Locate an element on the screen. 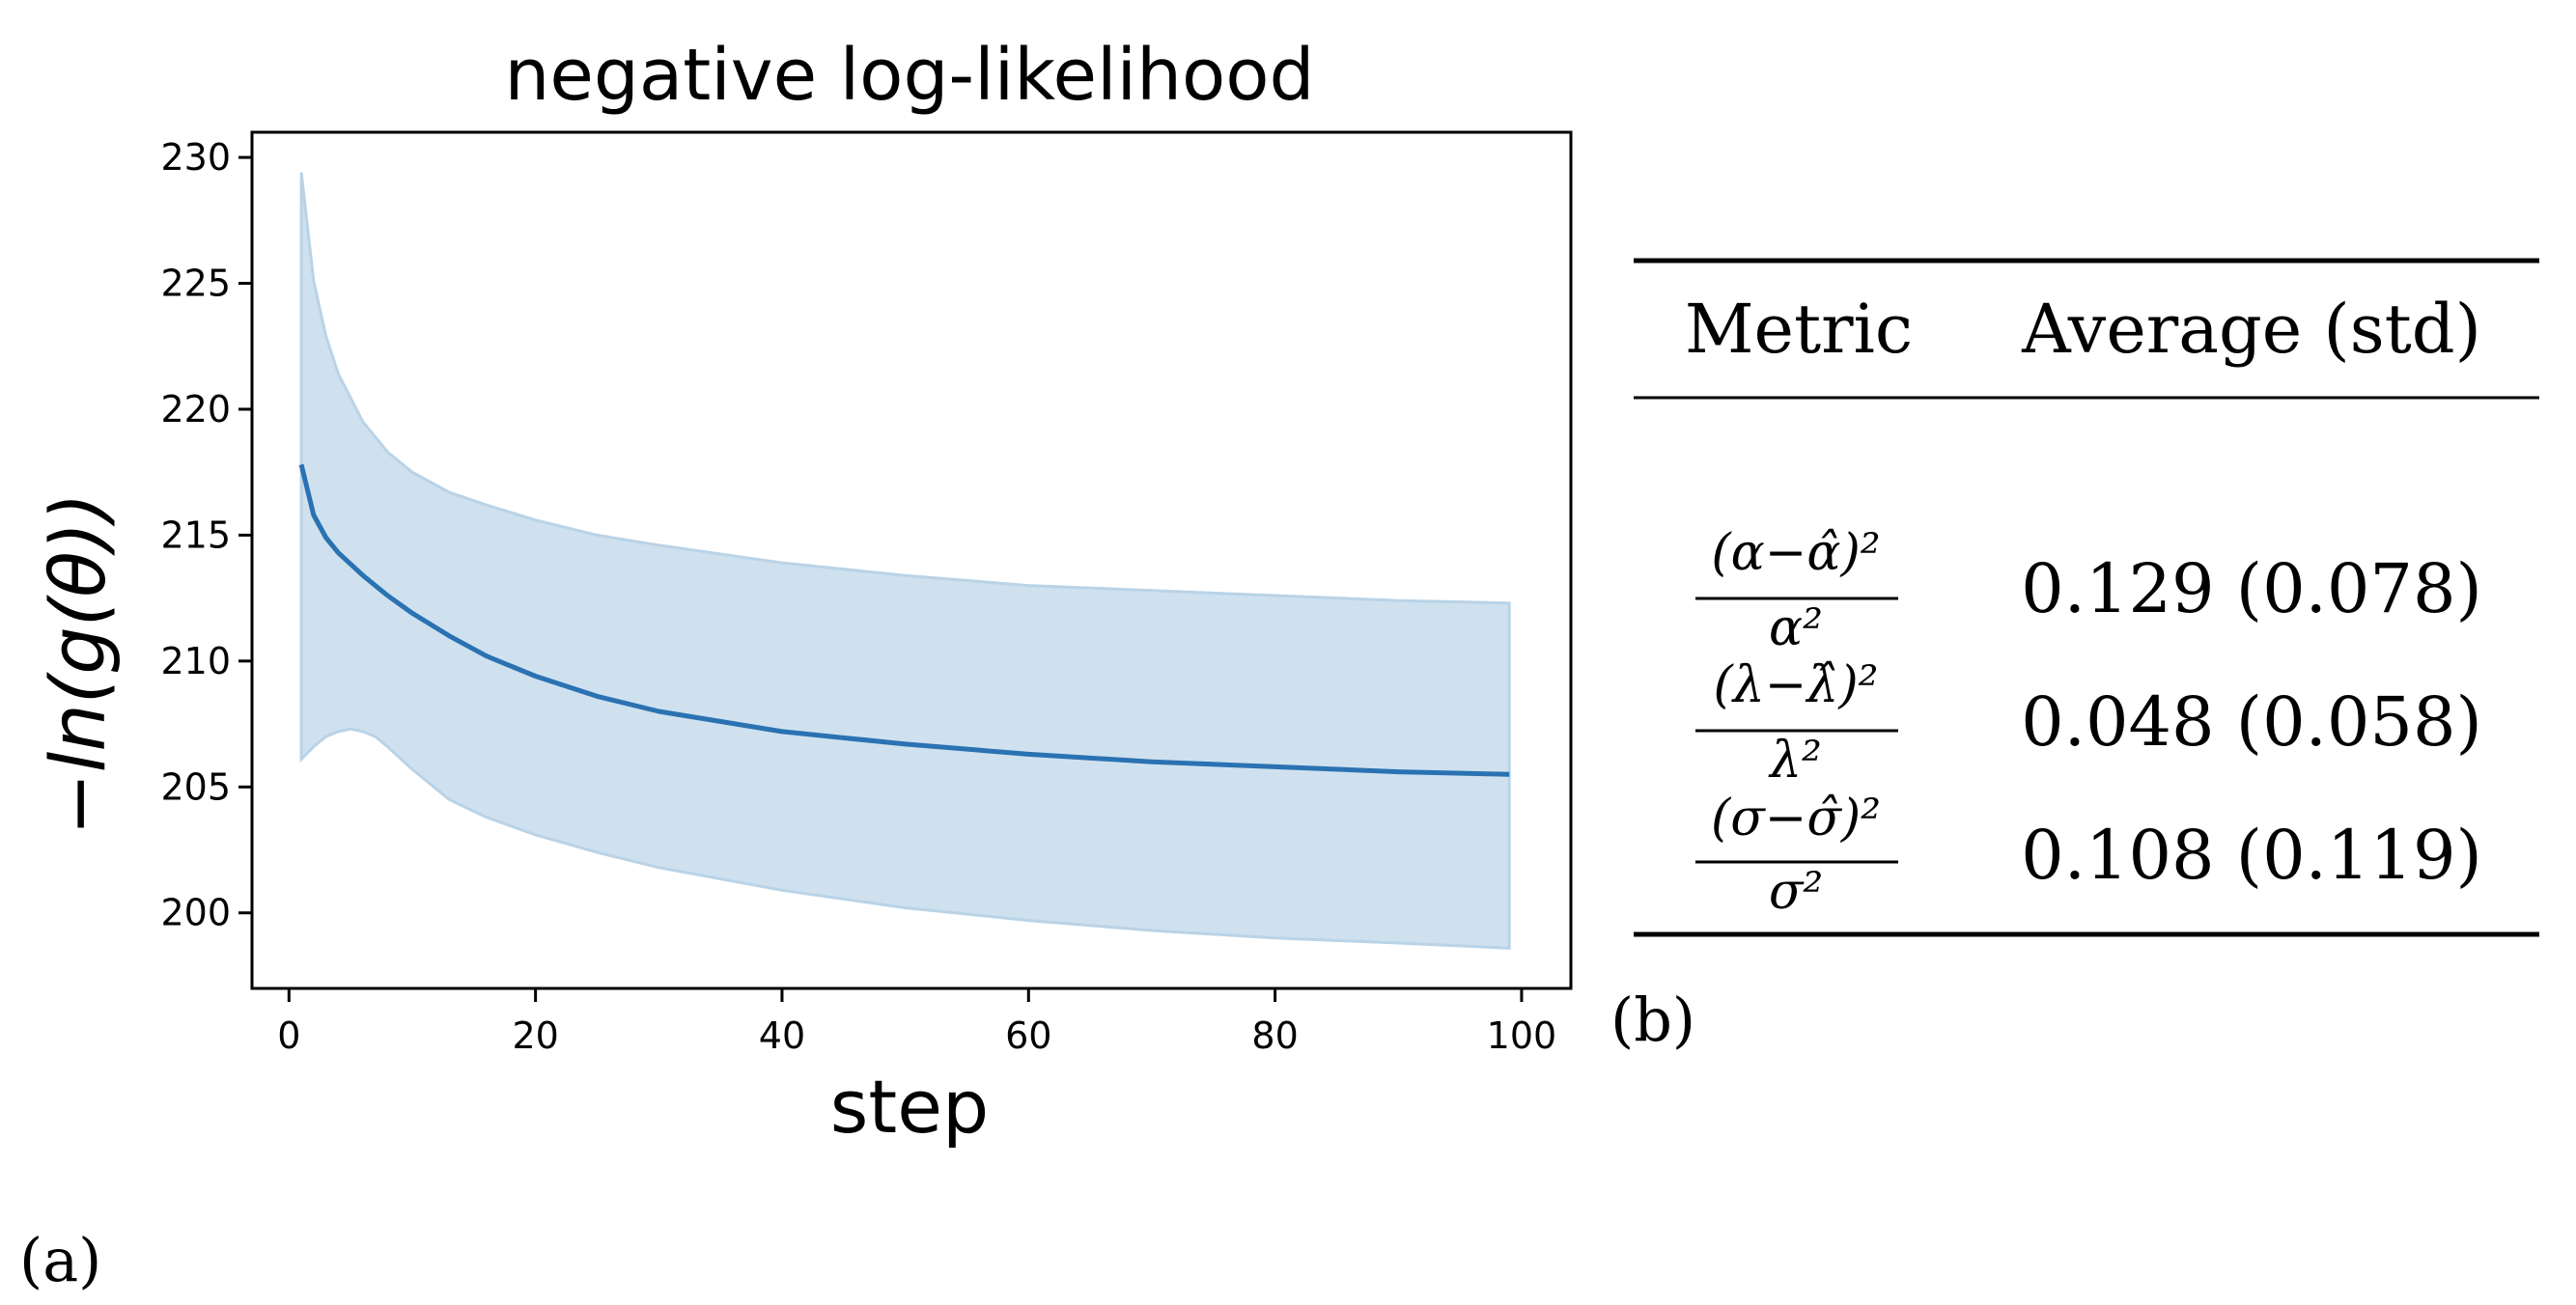  table-header-average: Average (std) is located at coordinates (2251, 329).